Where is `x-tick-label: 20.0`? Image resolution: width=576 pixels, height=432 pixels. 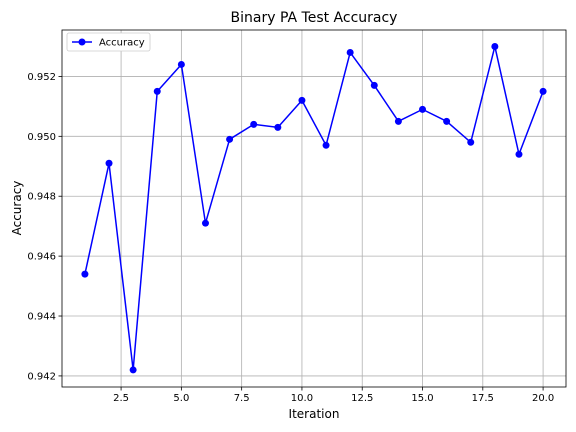
x-tick-label: 20.0 is located at coordinates (543, 398).